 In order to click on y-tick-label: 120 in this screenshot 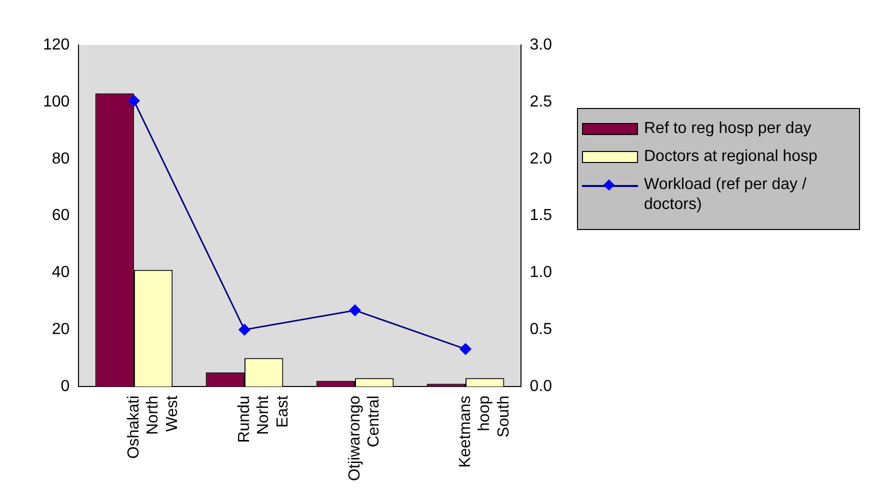, I will do `click(56, 45)`.